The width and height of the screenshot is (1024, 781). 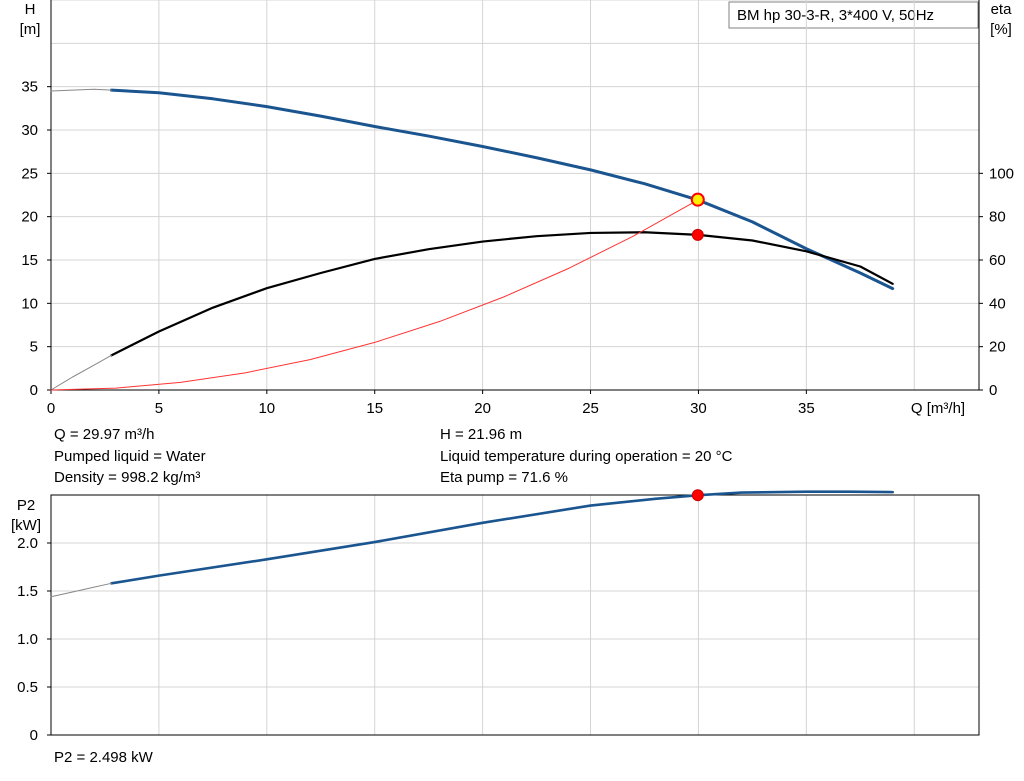 I want to click on eta-operating-point, so click(x=697, y=234).